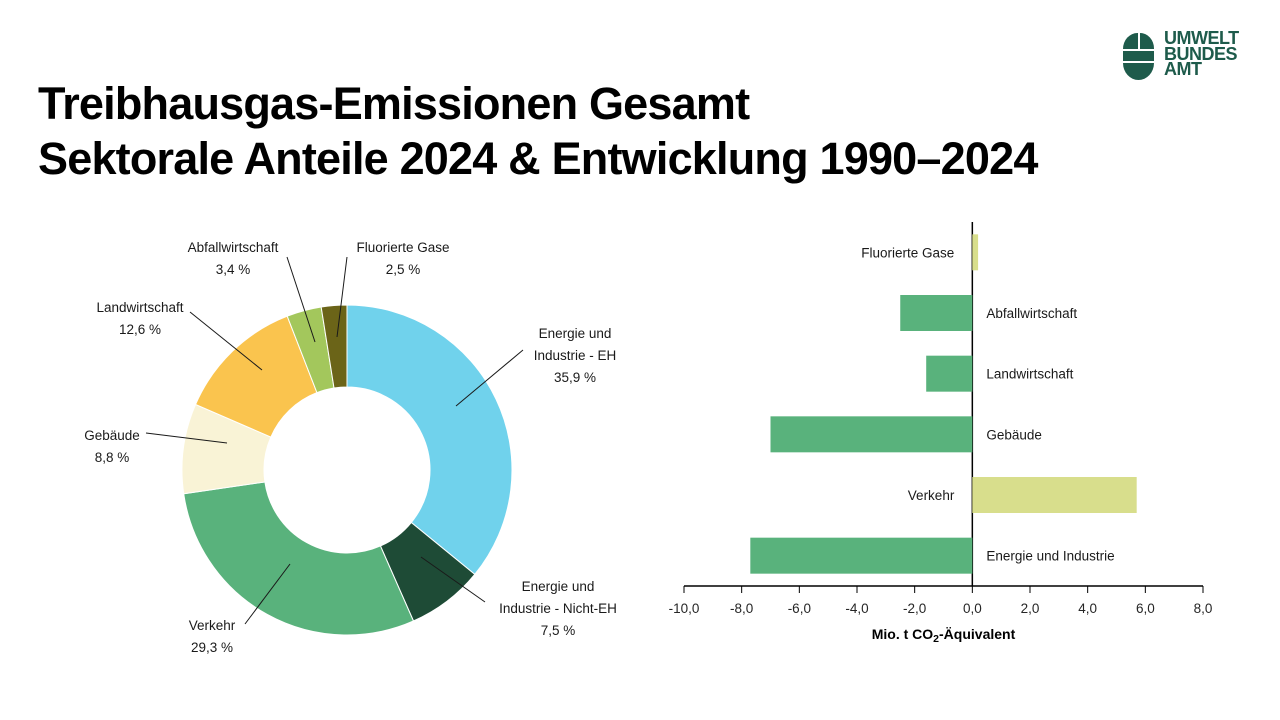 Image resolution: width=1280 pixels, height=720 pixels. What do you see at coordinates (334, 346) in the screenshot?
I see `donut-slice-fluorierte-gase` at bounding box center [334, 346].